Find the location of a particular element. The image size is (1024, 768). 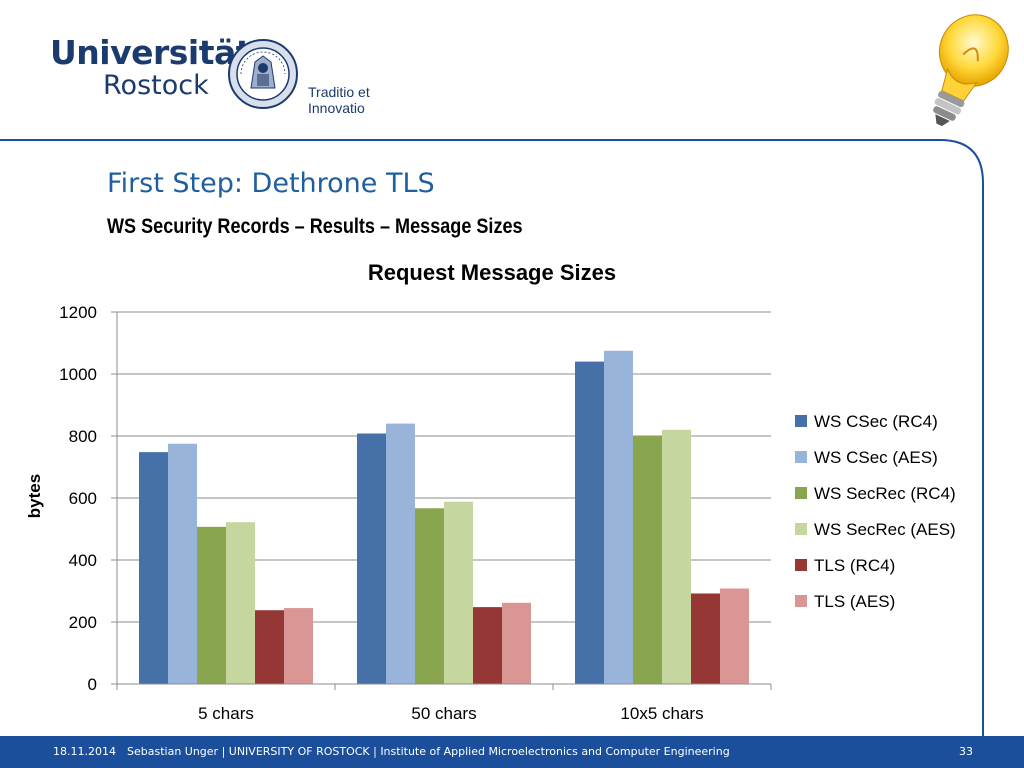

chart-title: Request Message Sizes is located at coordinates (492, 272).